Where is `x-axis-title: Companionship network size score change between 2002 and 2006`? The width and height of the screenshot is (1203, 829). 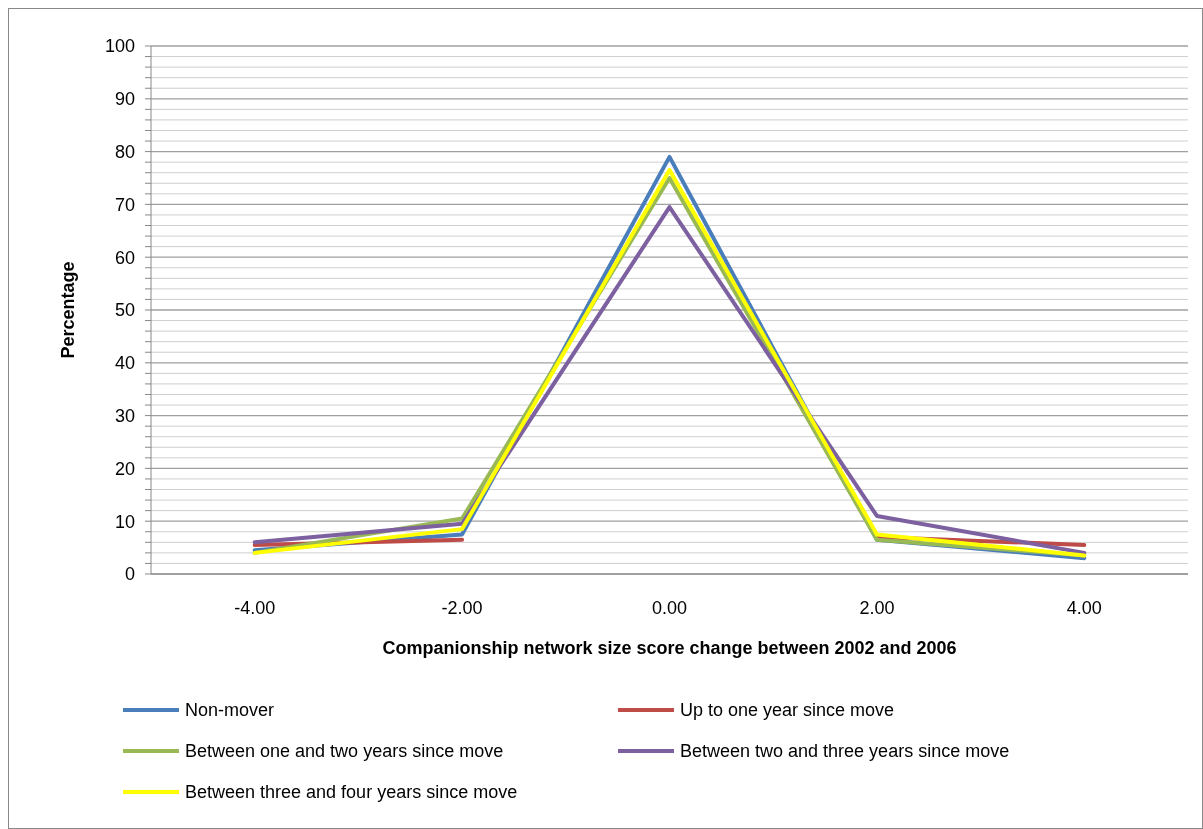
x-axis-title: Companionship network size score change between 2002 and 2006 is located at coordinates (669, 648).